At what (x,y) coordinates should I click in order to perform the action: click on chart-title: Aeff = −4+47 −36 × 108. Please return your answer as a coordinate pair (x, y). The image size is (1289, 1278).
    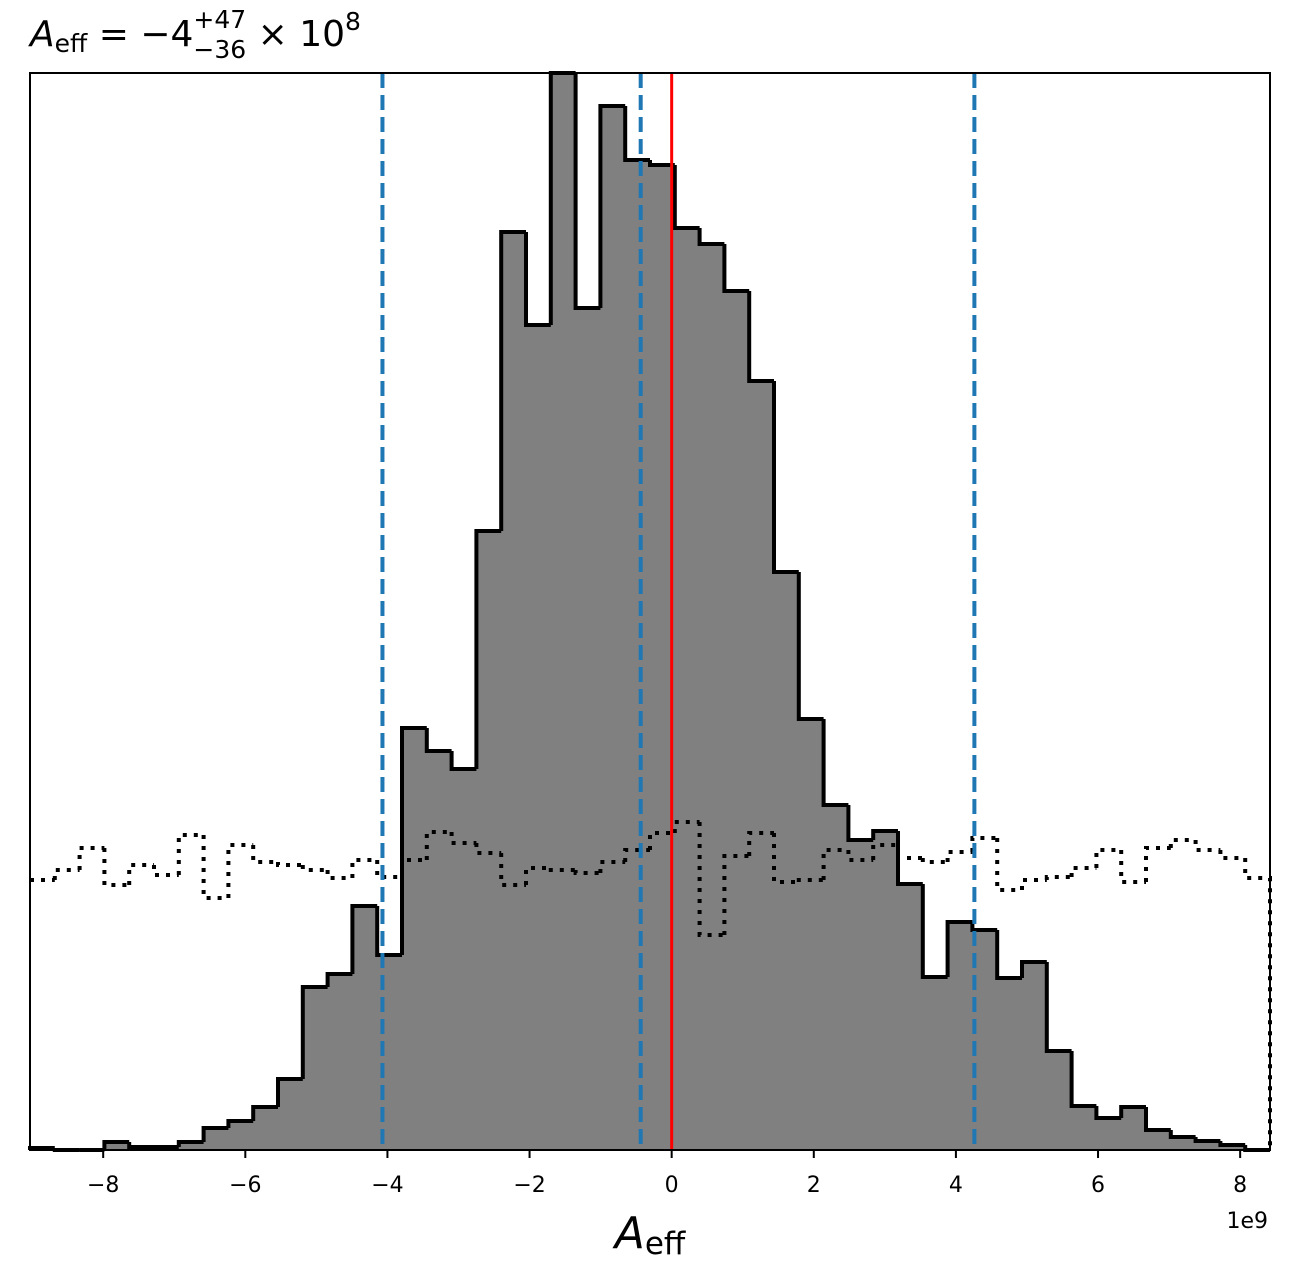
    Looking at the image, I should click on (194, 34).